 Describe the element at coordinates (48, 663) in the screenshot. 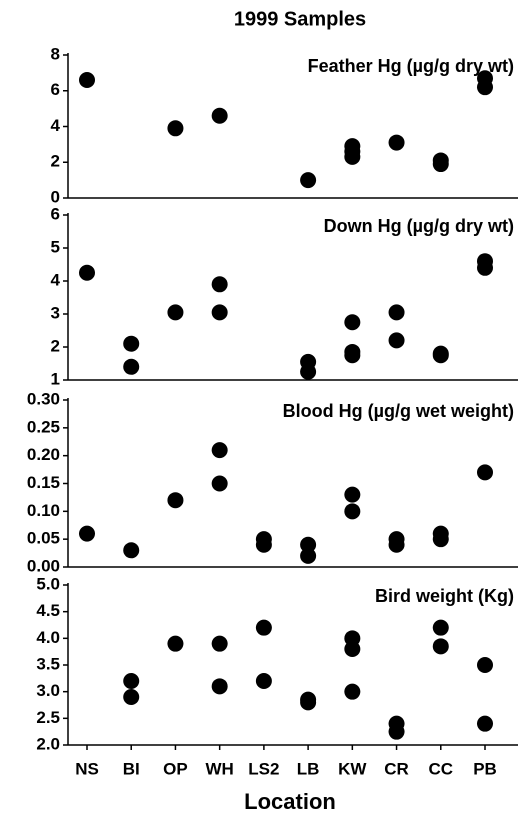

I see `y-tick-label: 3.5` at that location.